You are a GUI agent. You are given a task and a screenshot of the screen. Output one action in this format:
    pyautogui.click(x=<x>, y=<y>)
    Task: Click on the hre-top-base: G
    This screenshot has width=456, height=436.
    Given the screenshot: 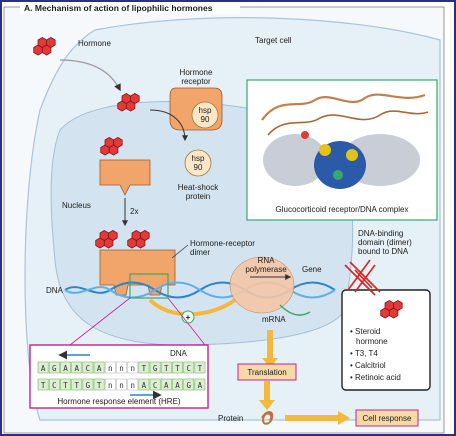 What is the action you would take?
    pyautogui.click(x=155, y=368)
    